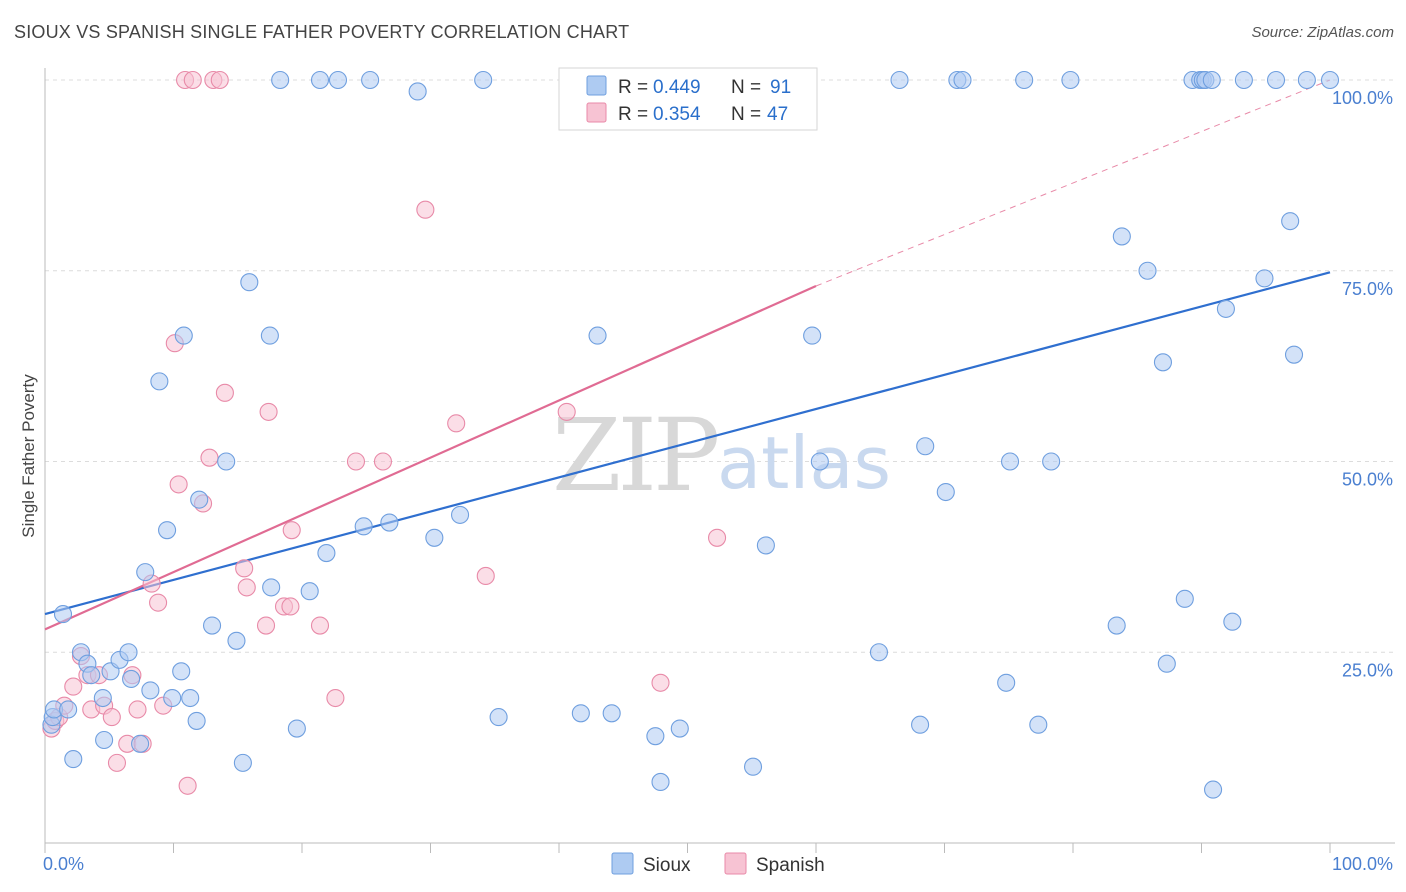 This screenshot has height=892, width=1406. Describe the element at coordinates (790, 865) in the screenshot. I see `bottom-legend-label-spanish: Spanish` at that location.